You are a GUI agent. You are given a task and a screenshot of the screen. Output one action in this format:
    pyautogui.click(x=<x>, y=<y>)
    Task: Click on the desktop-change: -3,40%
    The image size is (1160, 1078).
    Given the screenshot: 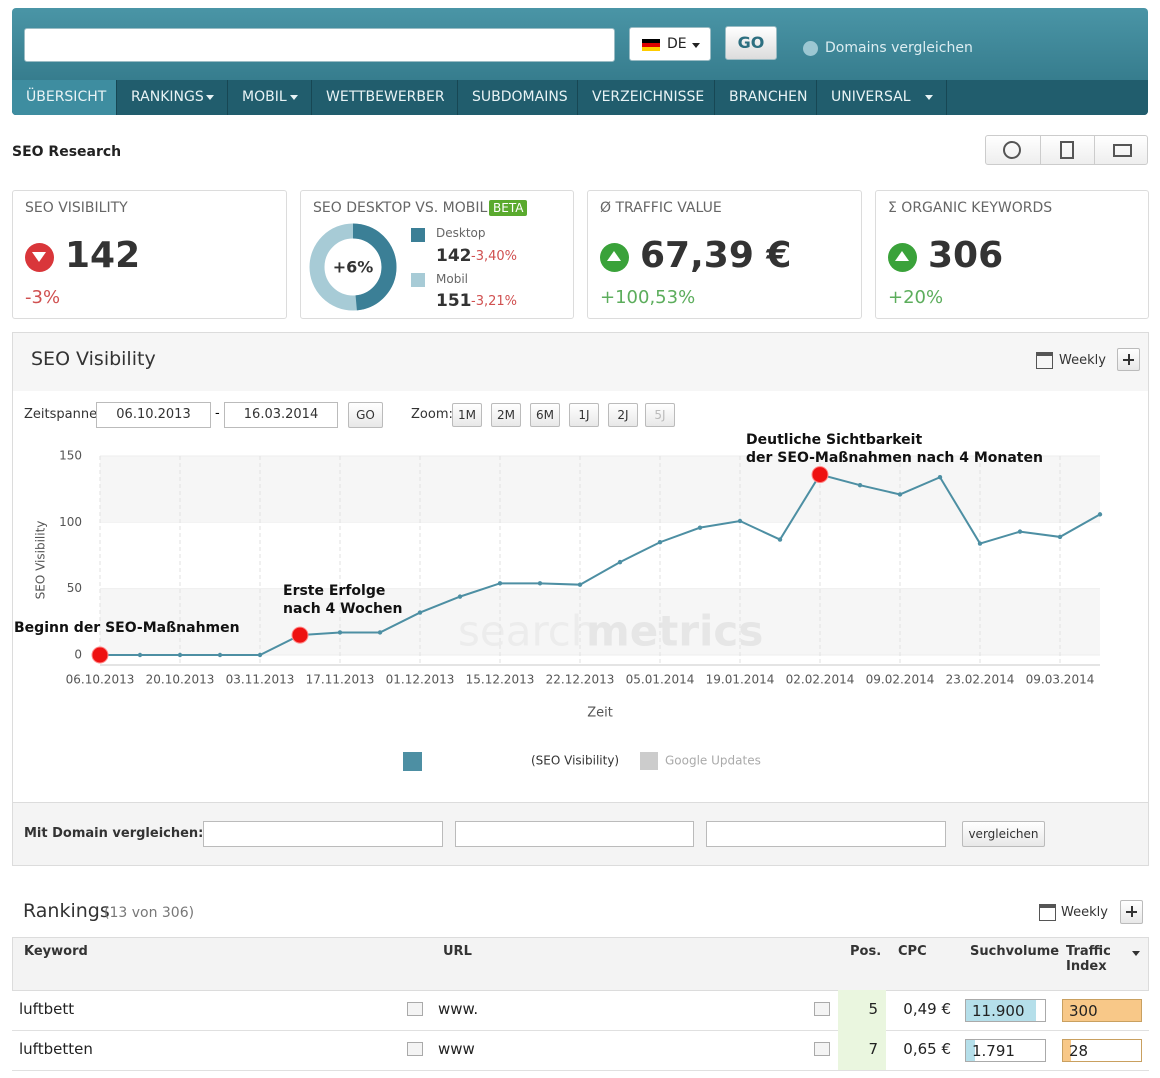 What is the action you would take?
    pyautogui.click(x=494, y=256)
    